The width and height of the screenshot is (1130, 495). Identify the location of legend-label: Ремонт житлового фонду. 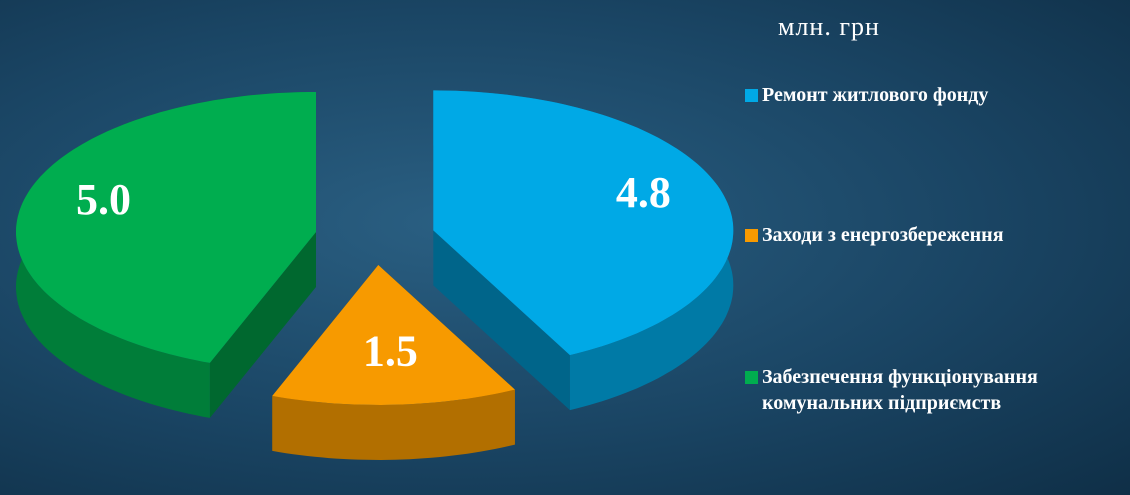
(875, 95).